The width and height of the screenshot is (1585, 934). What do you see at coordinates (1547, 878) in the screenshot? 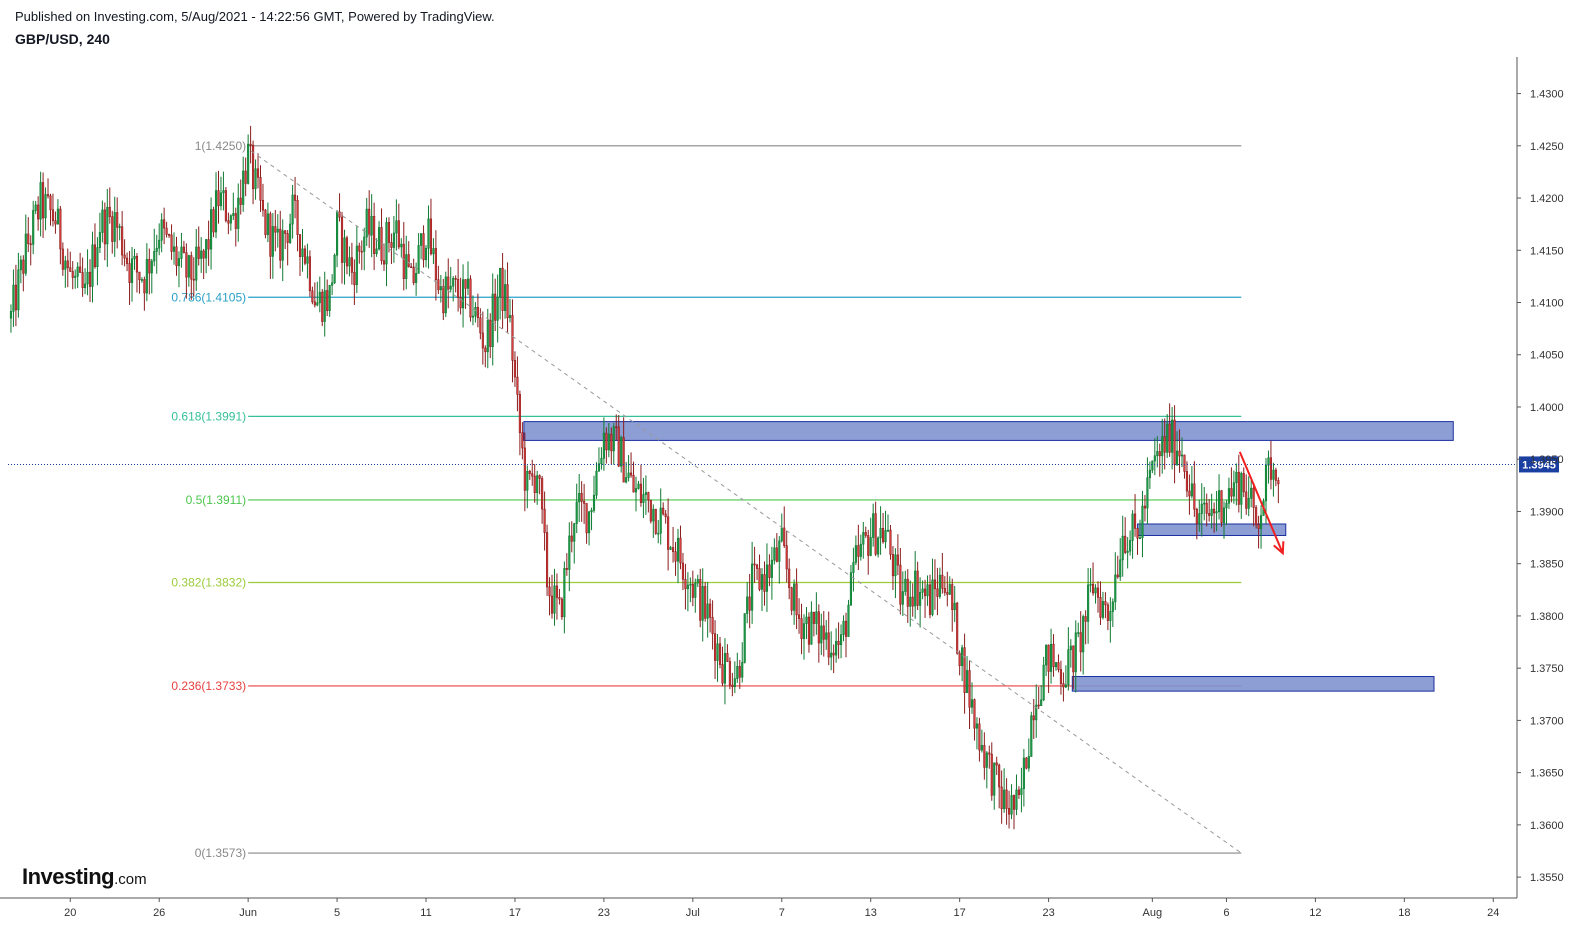
I see `y-tick-label: 1.3550` at bounding box center [1547, 878].